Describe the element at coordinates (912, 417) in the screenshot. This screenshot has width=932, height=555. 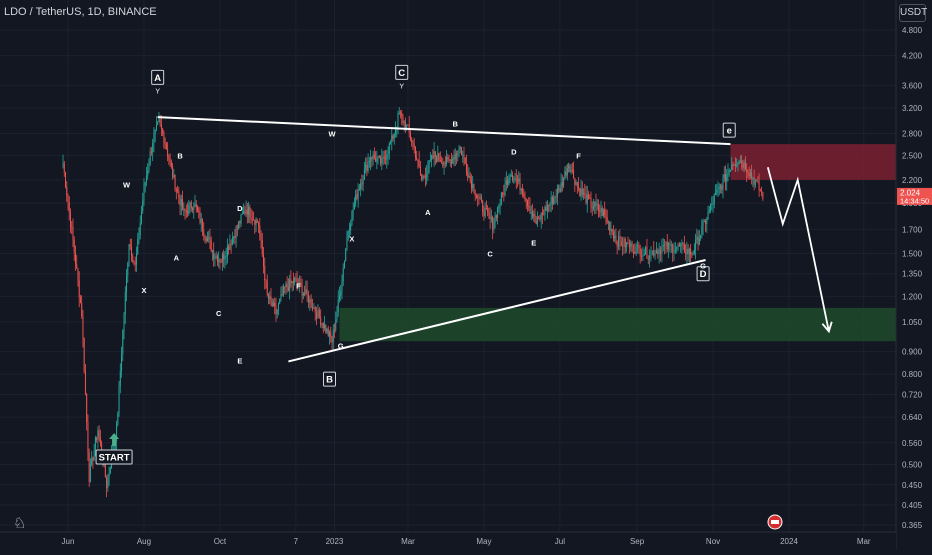
I see `price-tick-label: 0.640` at that location.